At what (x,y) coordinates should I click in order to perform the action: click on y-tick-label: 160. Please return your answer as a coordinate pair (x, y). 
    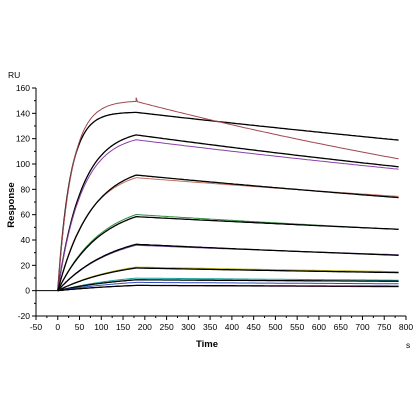
    Looking at the image, I should click on (23, 88).